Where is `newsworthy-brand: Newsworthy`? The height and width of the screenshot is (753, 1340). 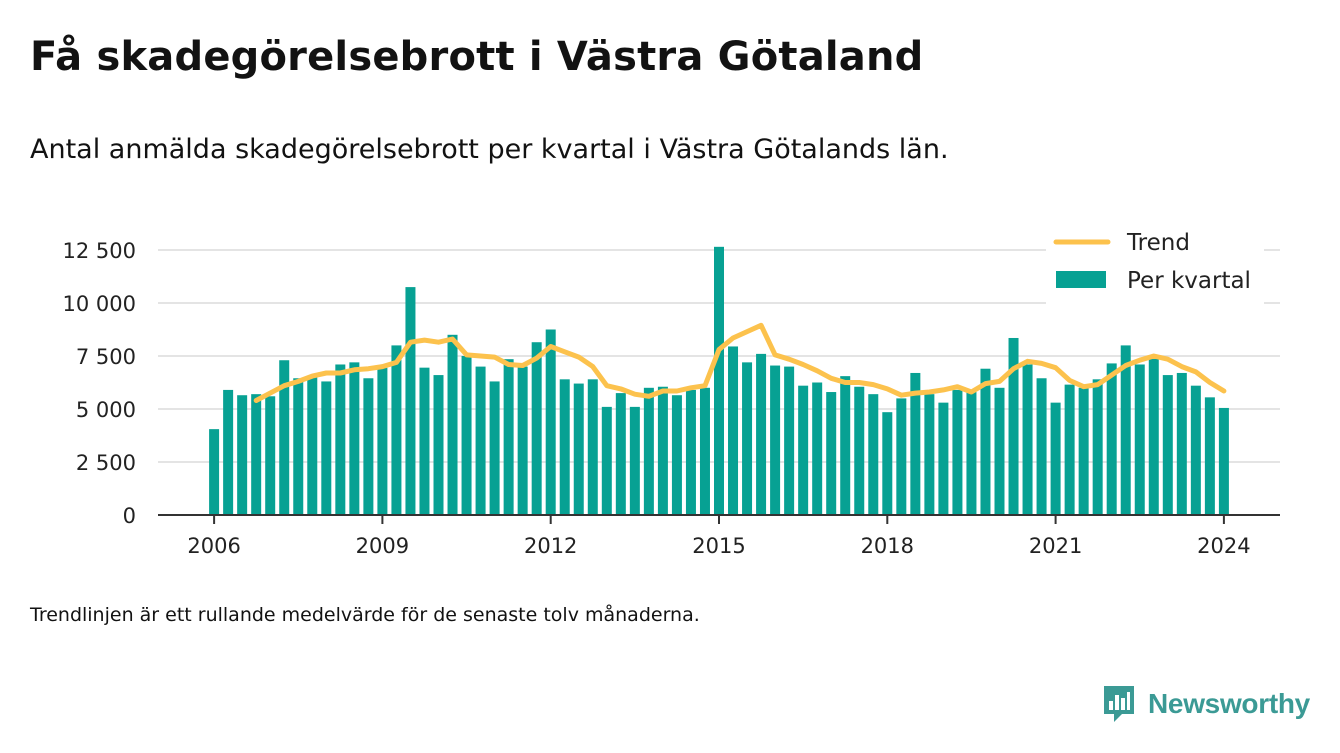
newsworthy-brand: Newsworthy is located at coordinates (1206, 704).